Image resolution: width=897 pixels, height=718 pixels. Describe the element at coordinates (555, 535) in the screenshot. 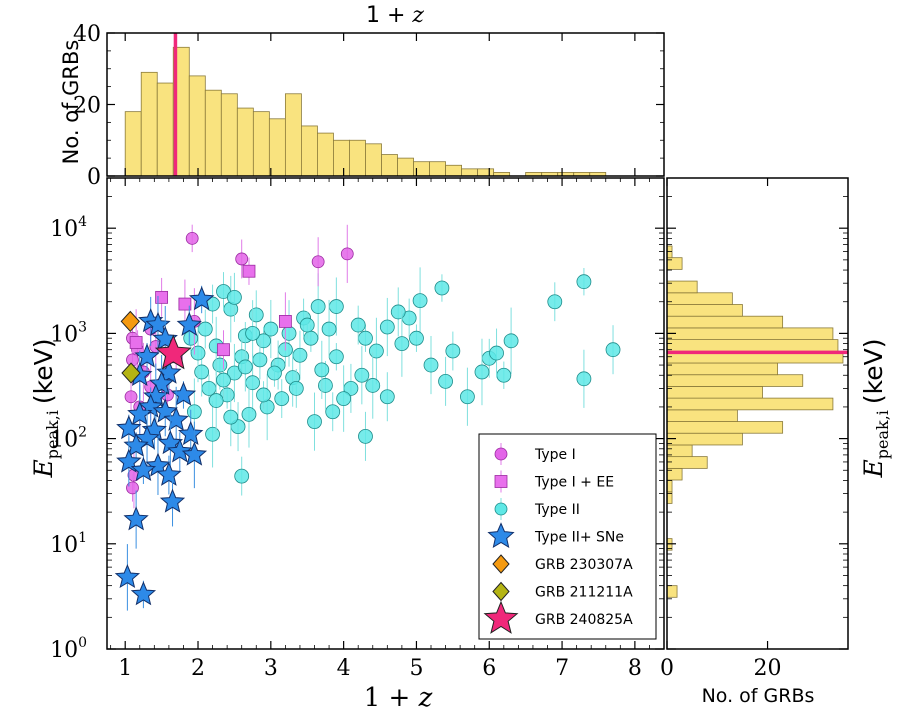

I see `legend-item: Type II+ SNe` at that location.